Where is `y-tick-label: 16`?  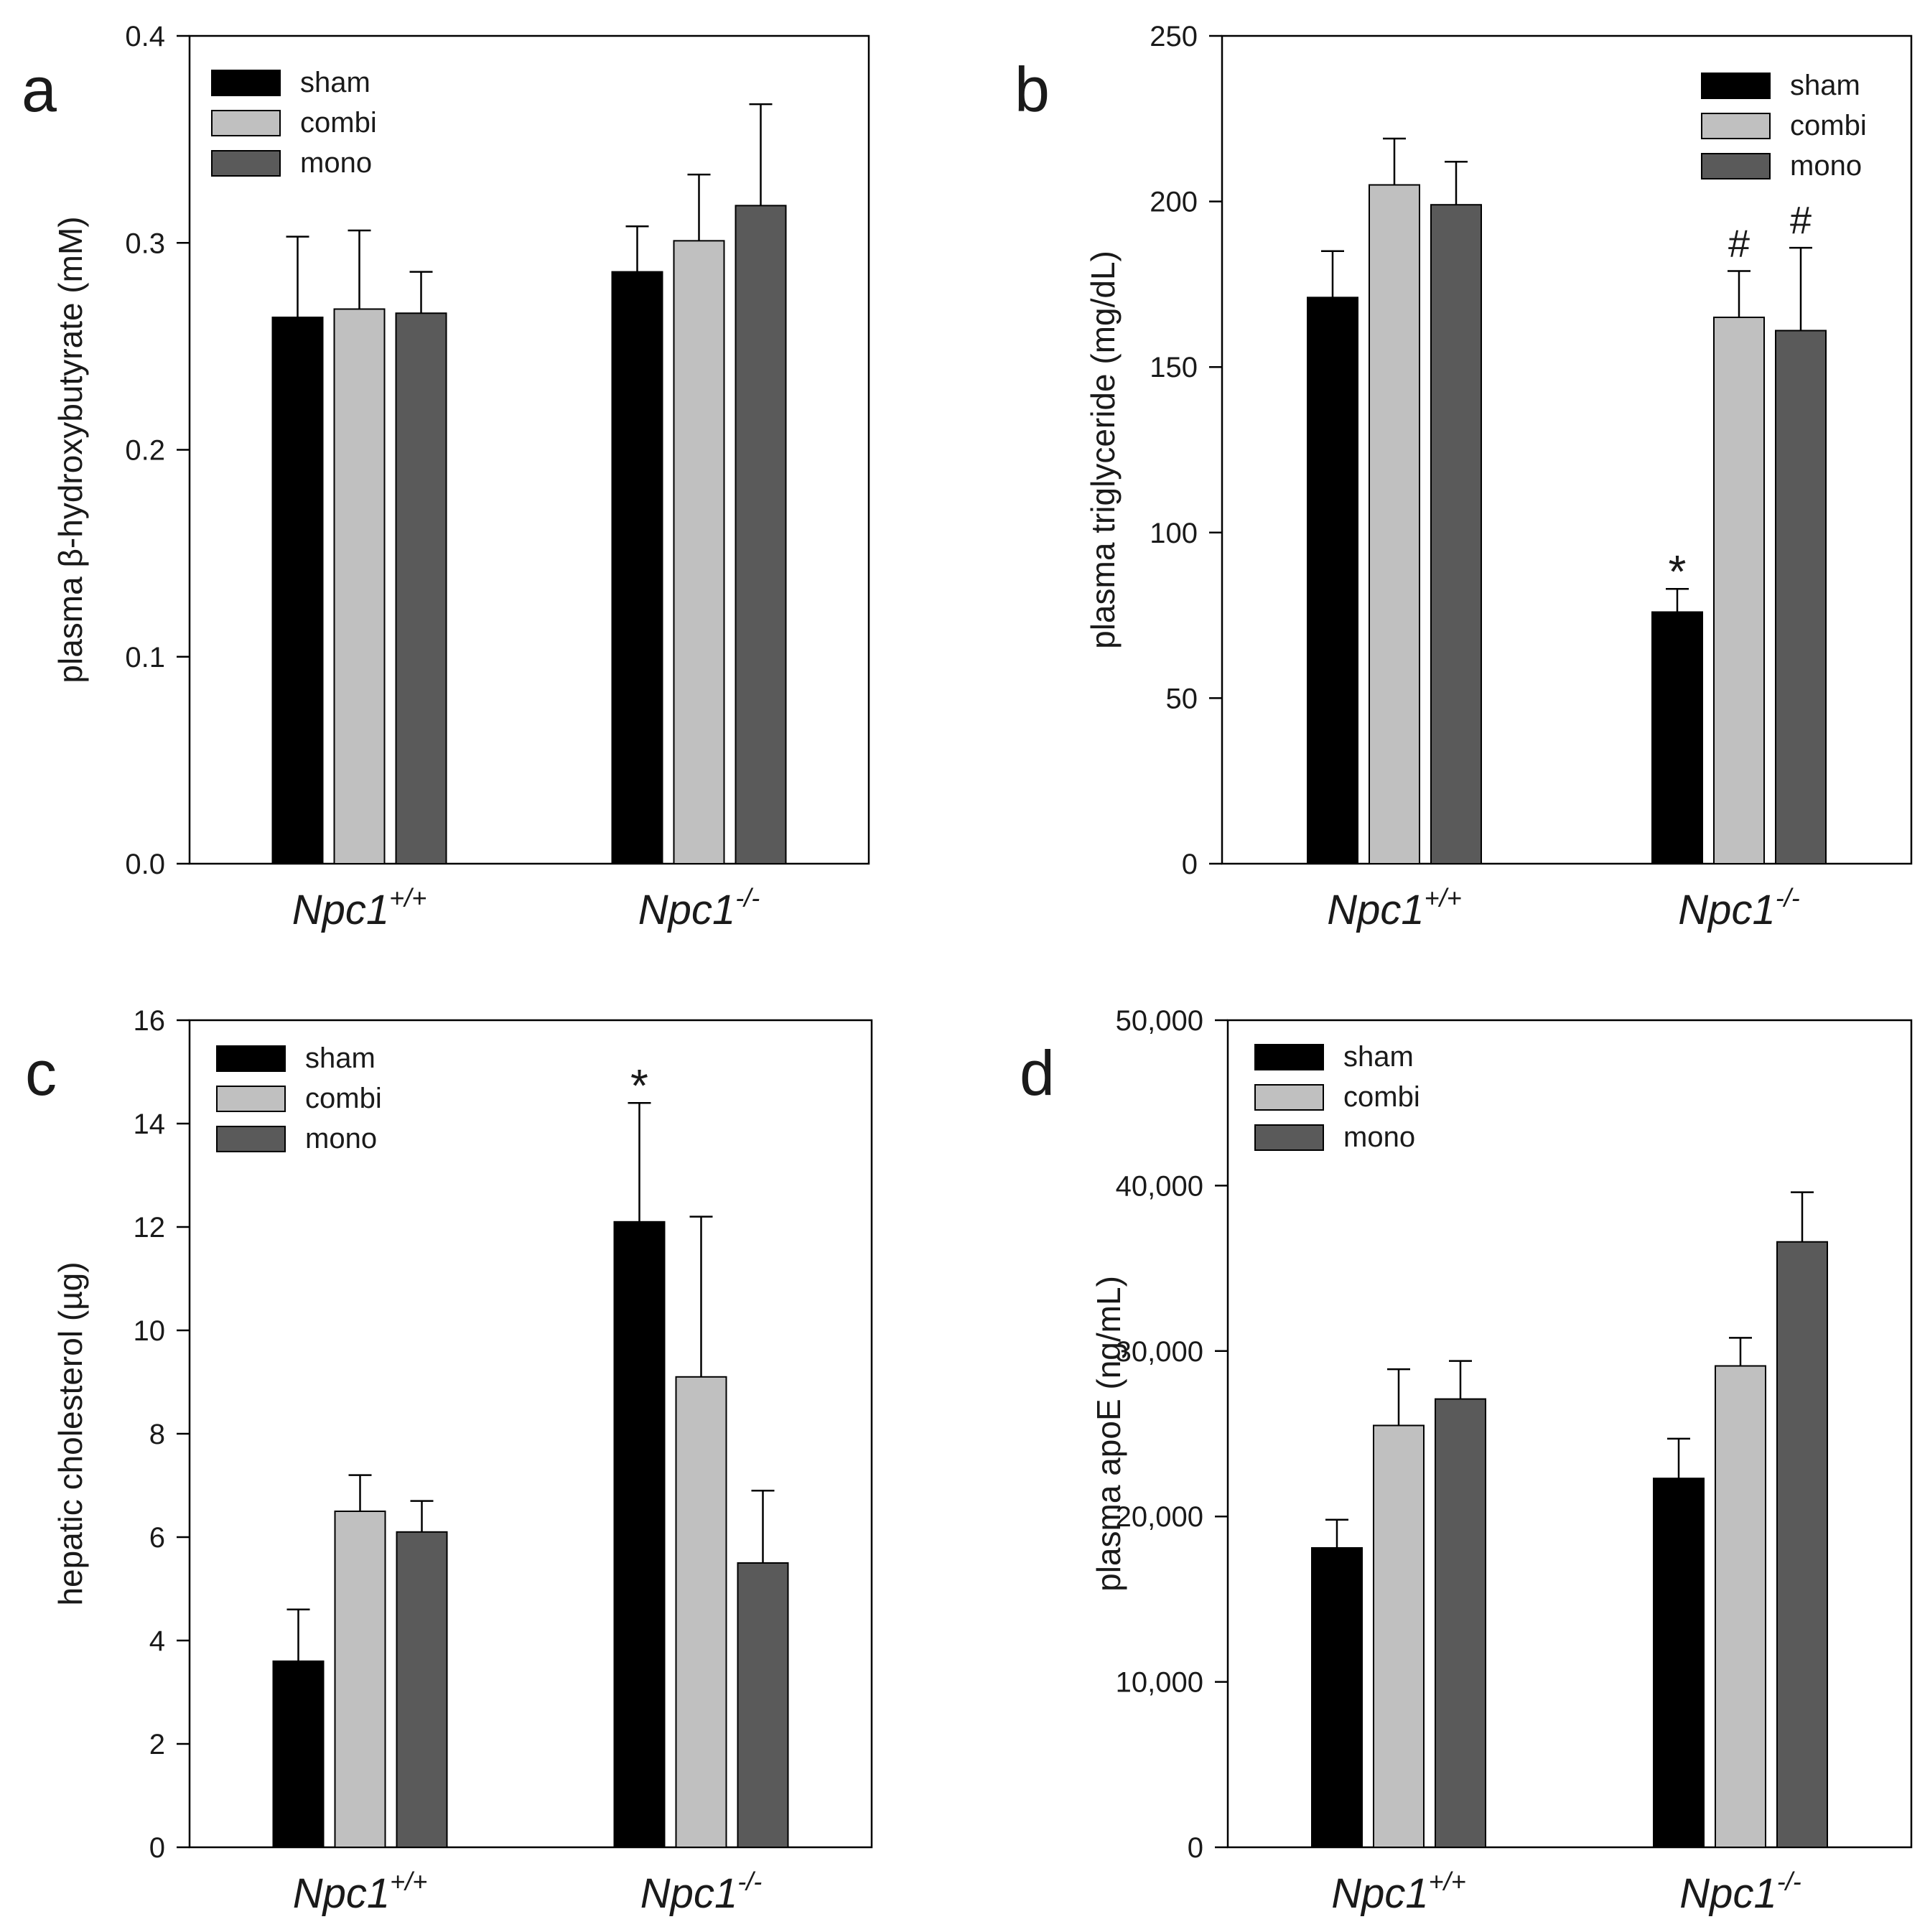
y-tick-label: 16 is located at coordinates (150, 1021).